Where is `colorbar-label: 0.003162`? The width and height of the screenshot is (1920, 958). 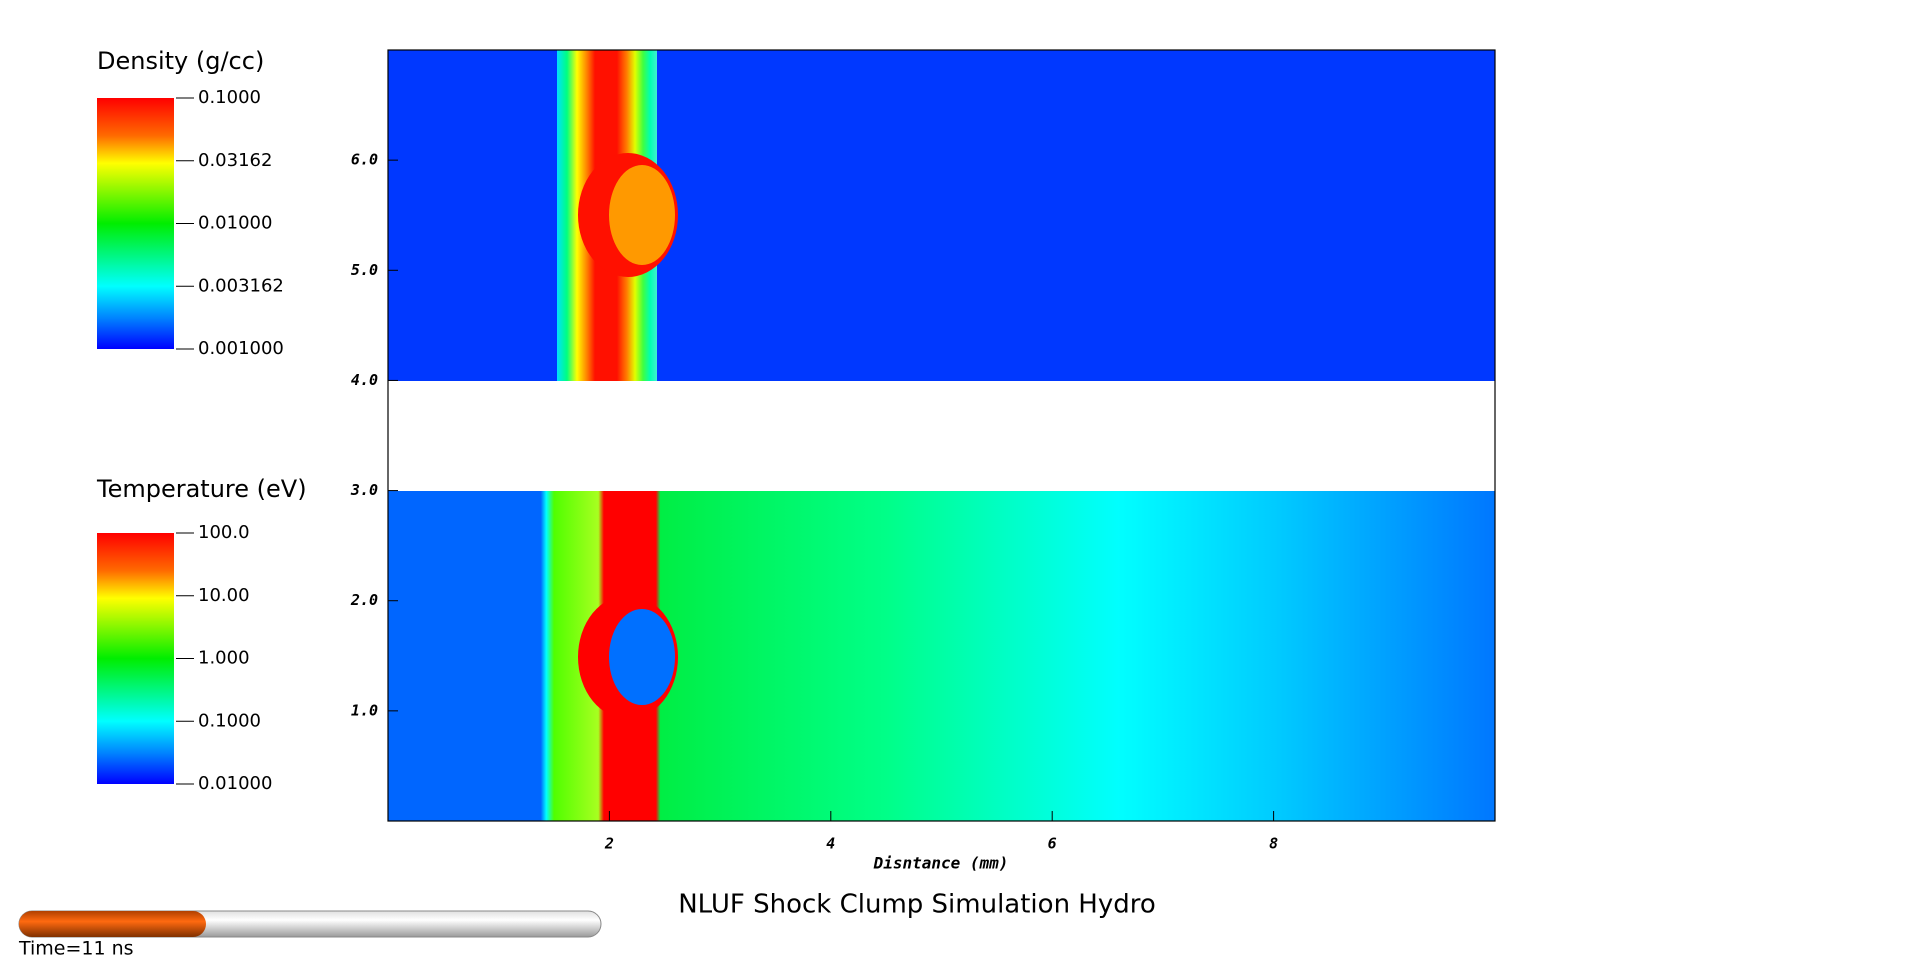
colorbar-label: 0.003162 is located at coordinates (241, 285).